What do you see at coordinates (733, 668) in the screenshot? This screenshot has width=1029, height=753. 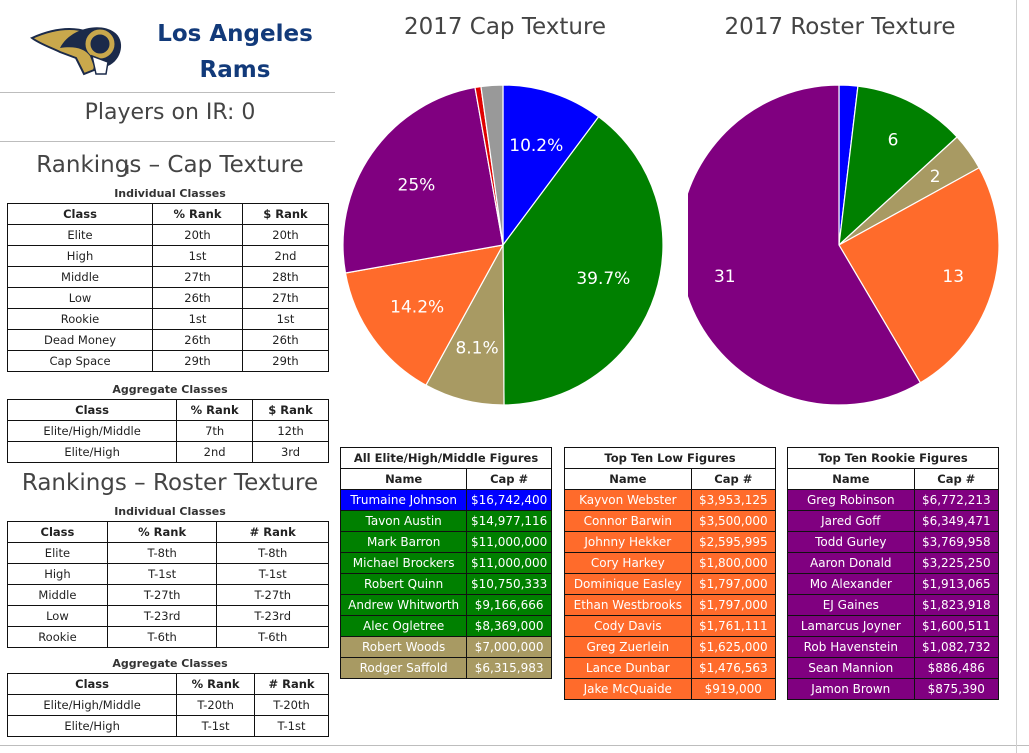 I see `player-cap: $1,476,563` at bounding box center [733, 668].